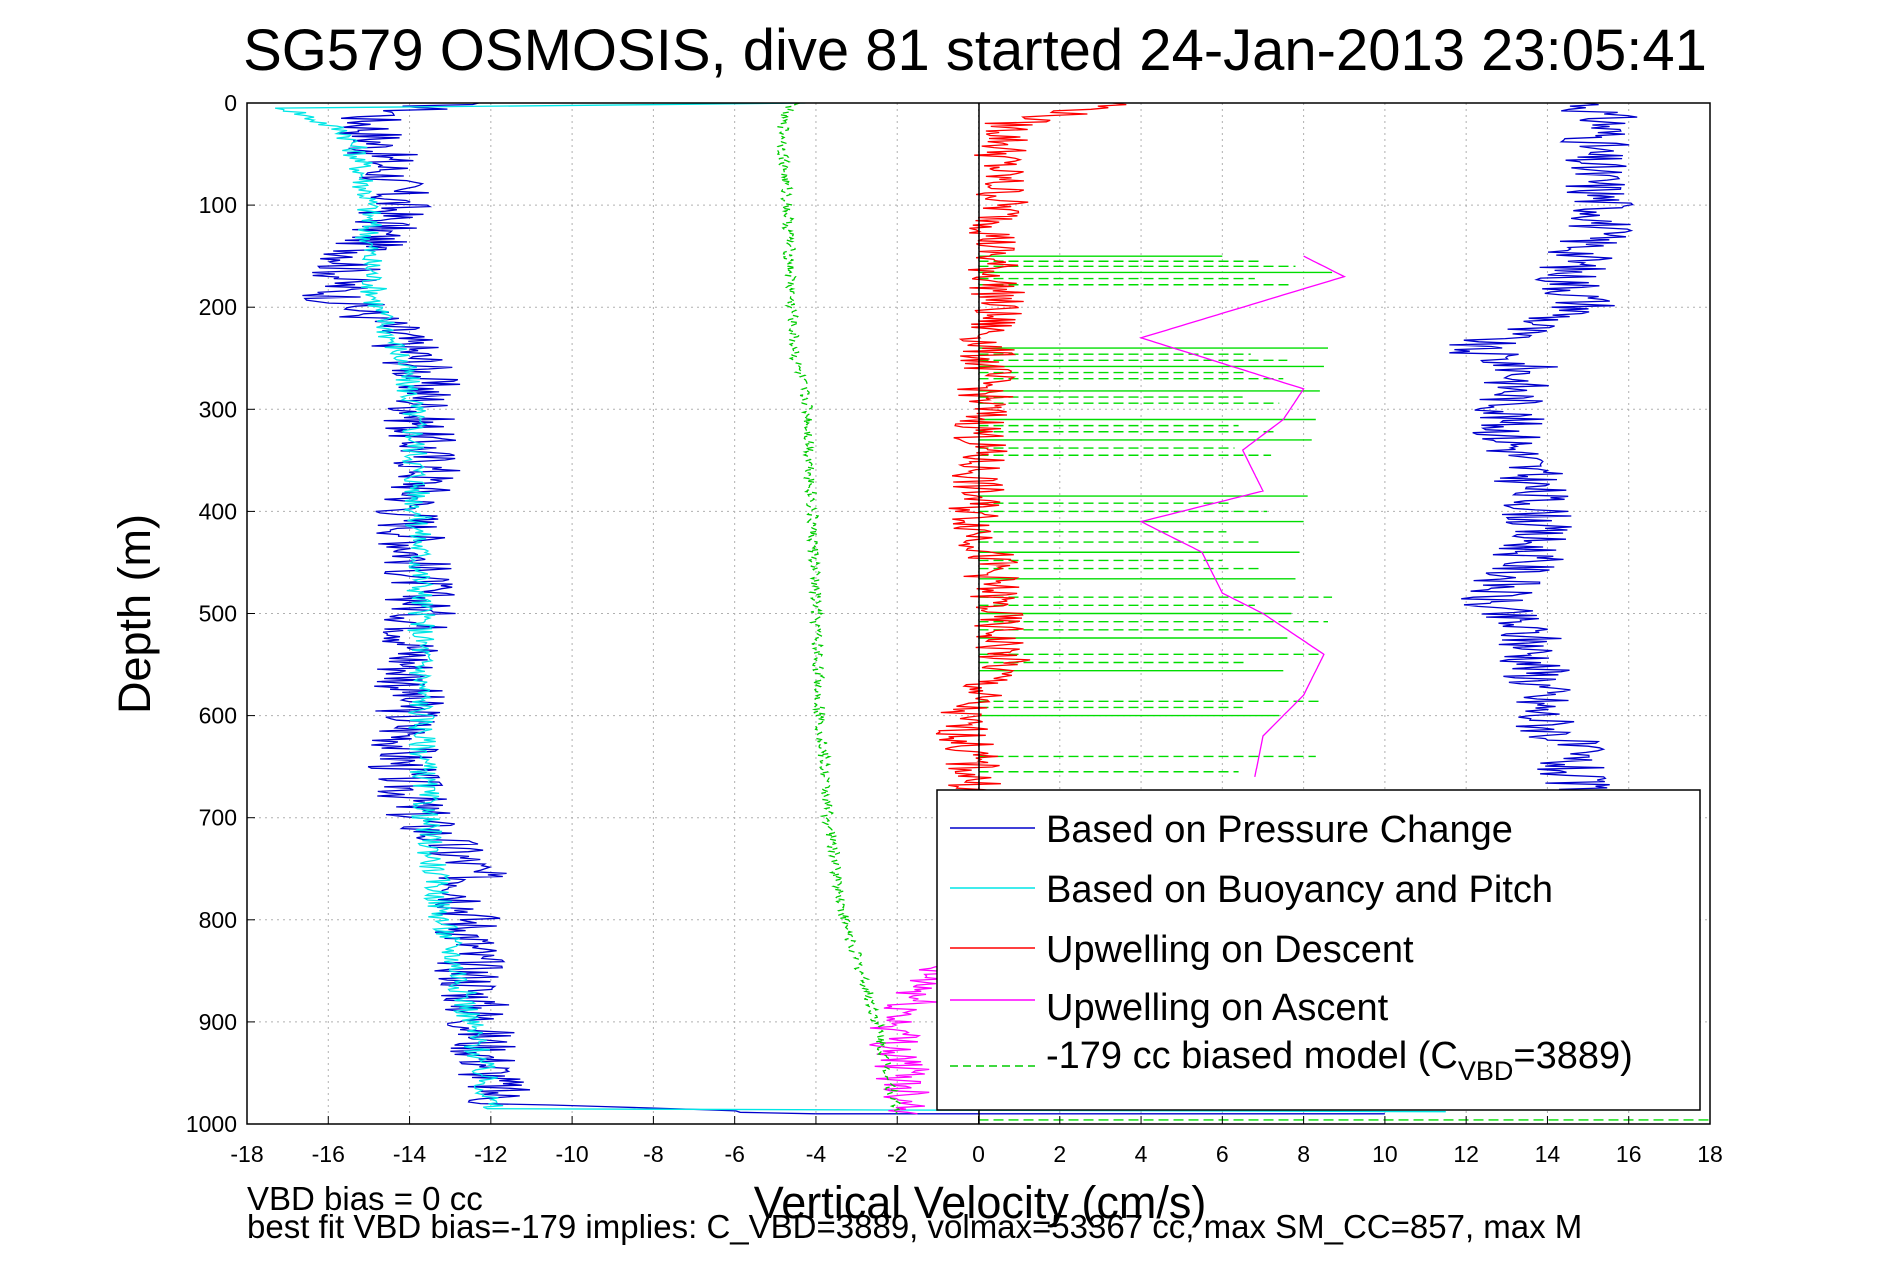 The width and height of the screenshot is (1891, 1262). I want to click on legend-box, so click(1318, 950).